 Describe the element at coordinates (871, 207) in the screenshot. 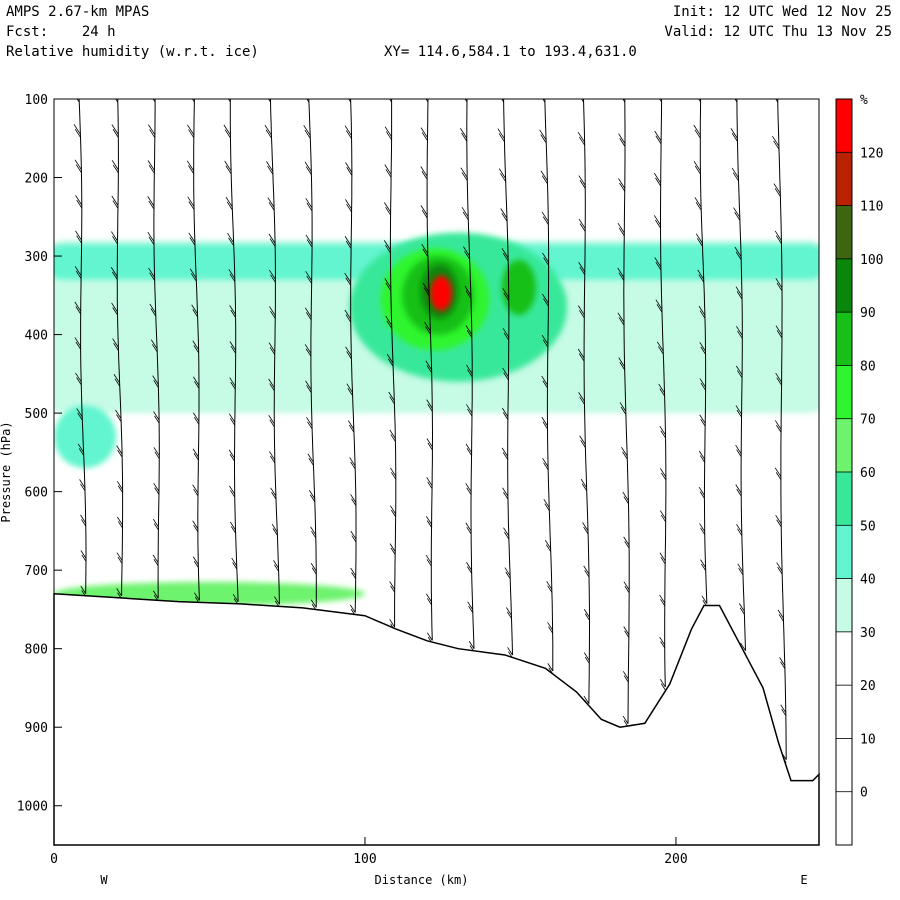

I see `colorbar-tick-label: 110` at that location.